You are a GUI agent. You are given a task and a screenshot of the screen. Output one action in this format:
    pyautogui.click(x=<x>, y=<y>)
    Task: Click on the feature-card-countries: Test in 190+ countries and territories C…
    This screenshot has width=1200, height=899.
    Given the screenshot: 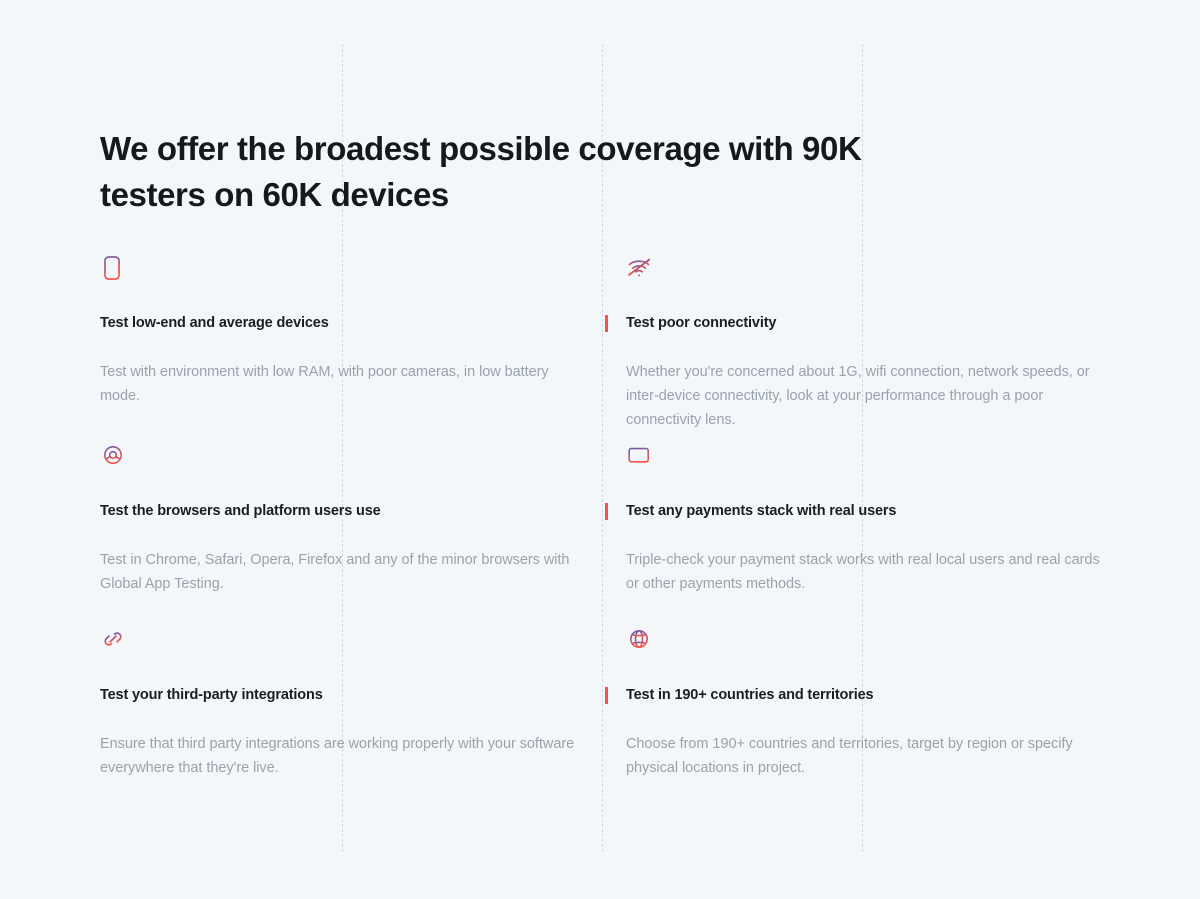 What is the action you would take?
    pyautogui.click(x=857, y=700)
    